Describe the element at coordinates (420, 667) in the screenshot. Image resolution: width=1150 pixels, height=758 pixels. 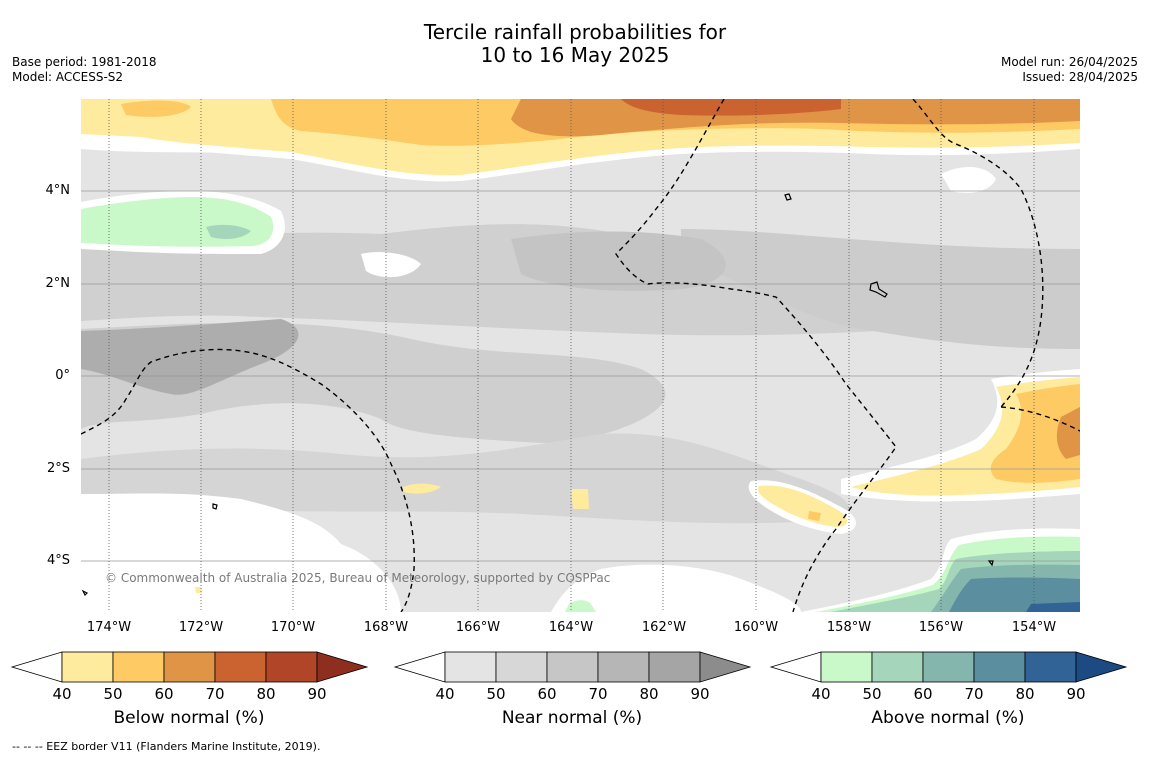
I see `colorbar-near-min-triangle` at that location.